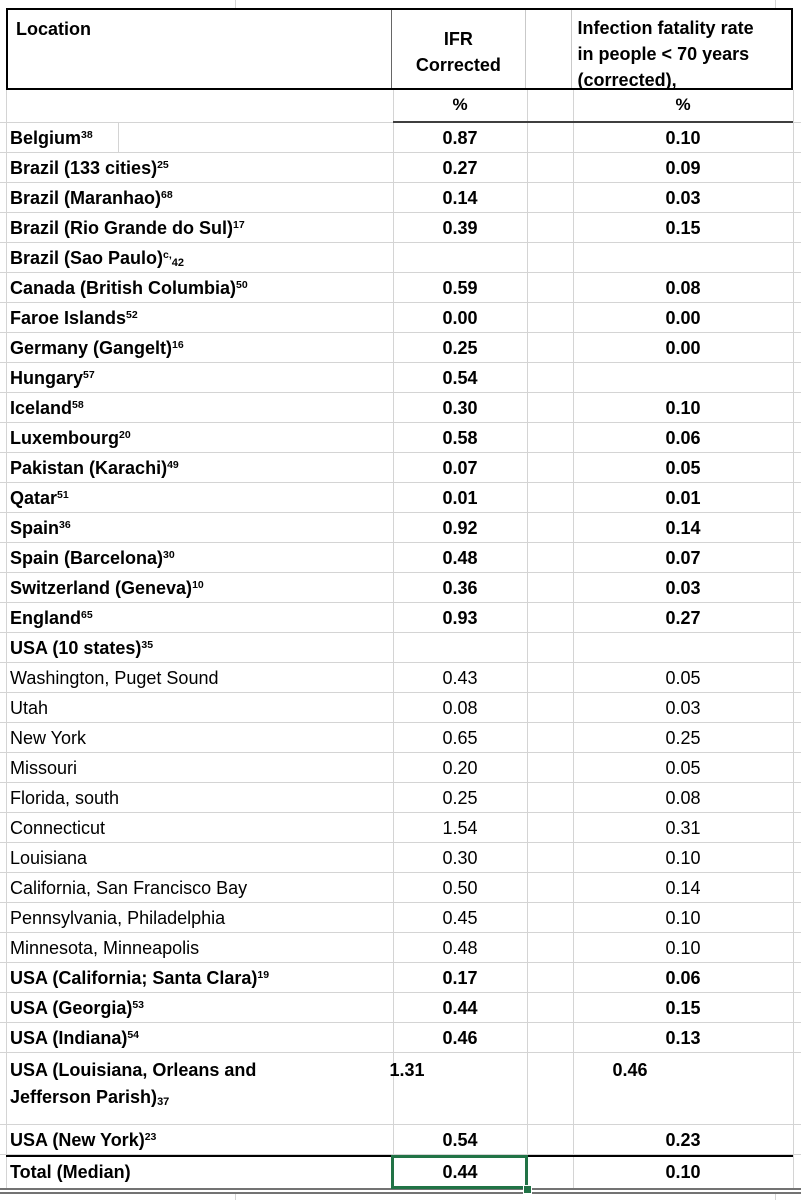  Describe the element at coordinates (460, 617) in the screenshot. I see `ifr-cell: 0.93` at that location.